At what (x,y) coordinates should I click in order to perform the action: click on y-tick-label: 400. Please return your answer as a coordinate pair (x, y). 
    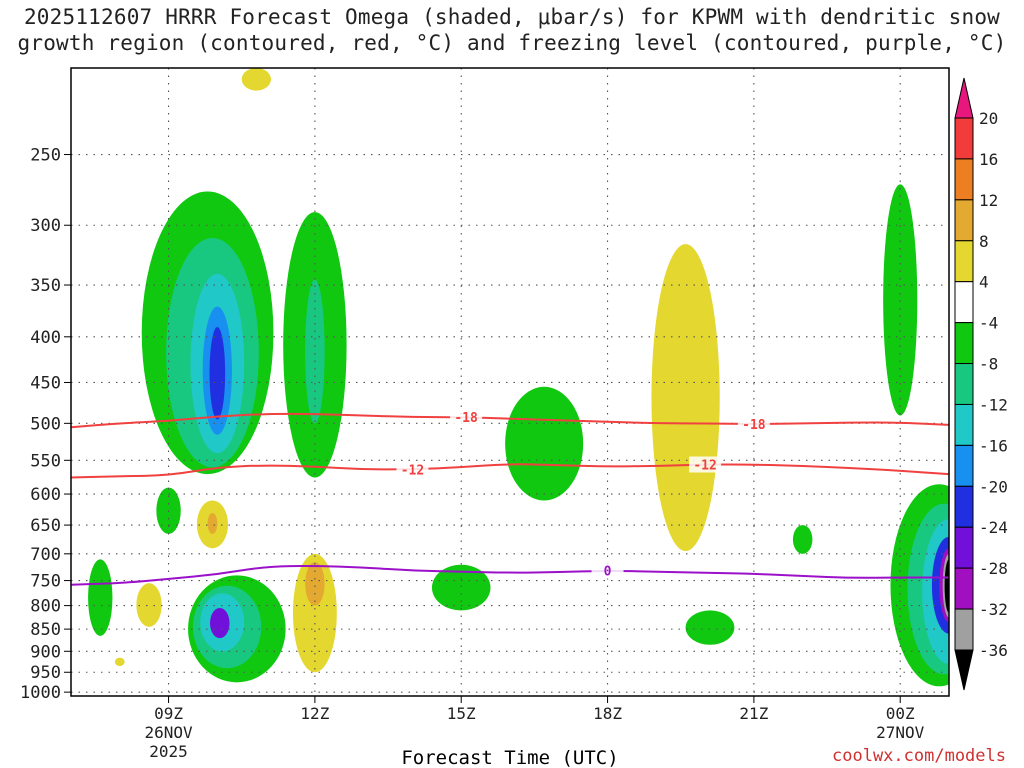
    Looking at the image, I should click on (45, 338).